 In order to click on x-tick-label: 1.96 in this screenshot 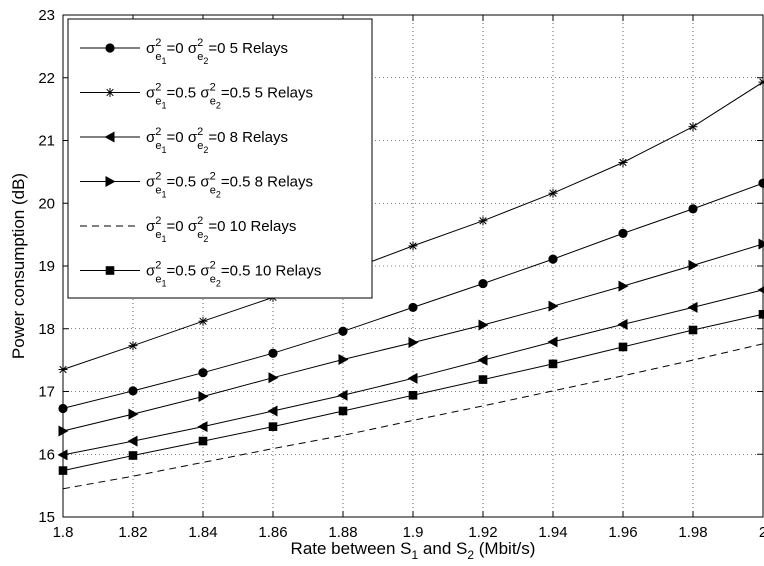, I will do `click(622, 532)`.